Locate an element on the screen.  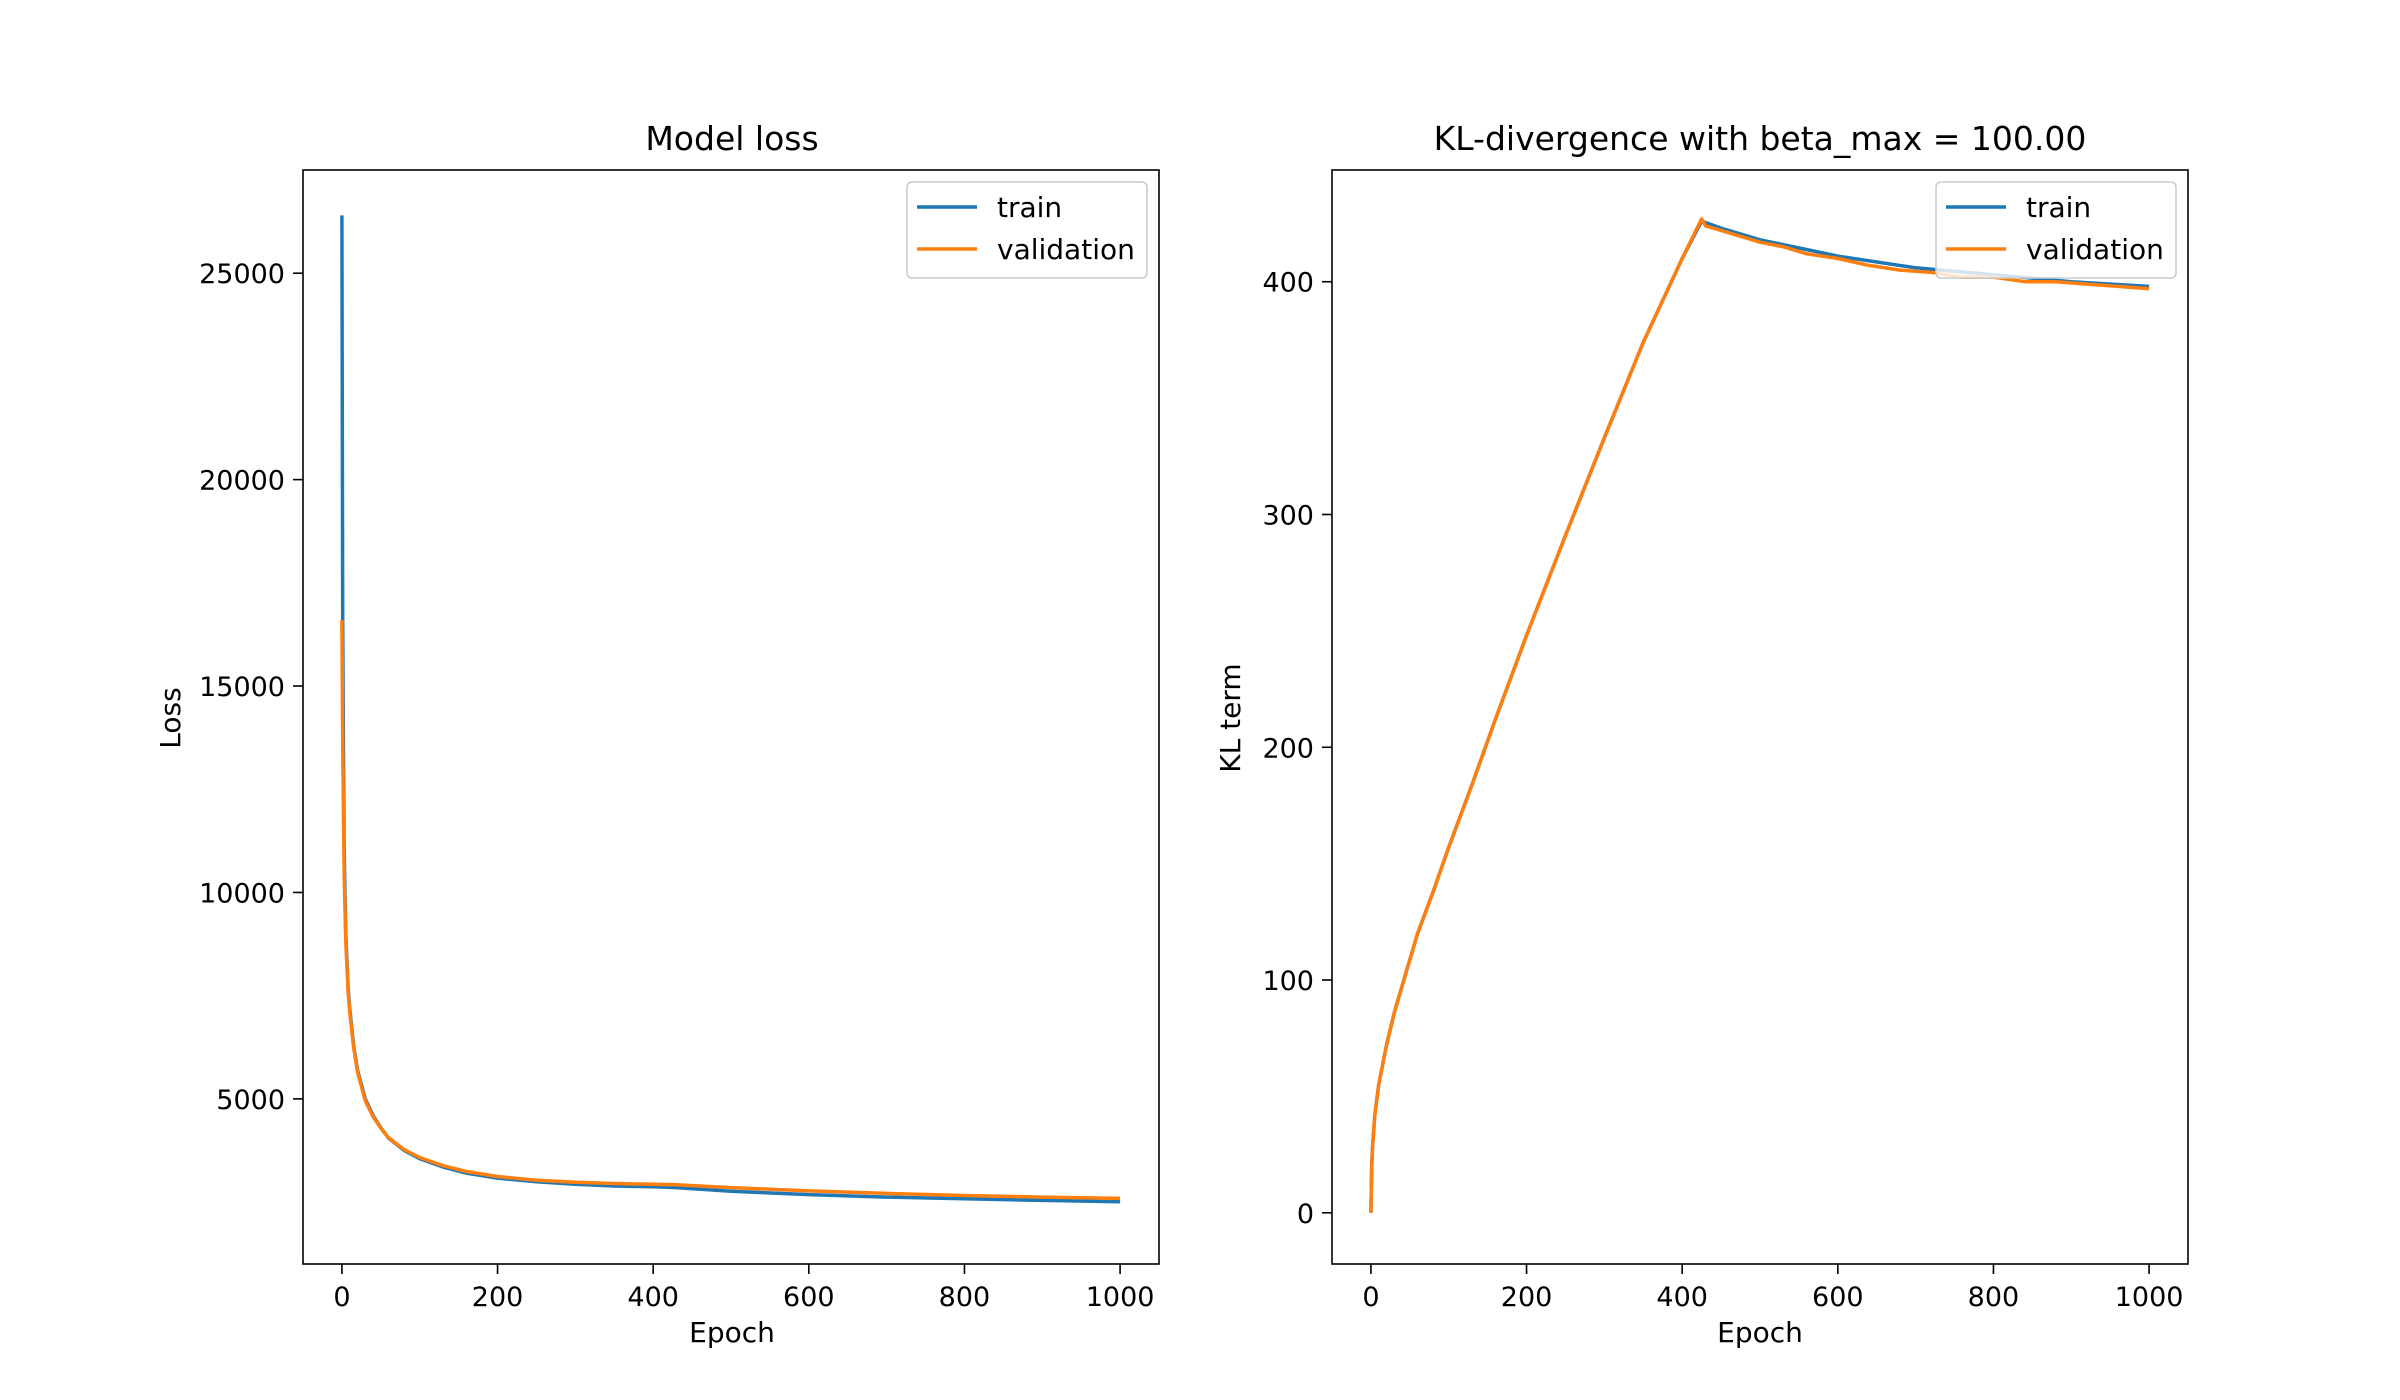
kl-legend-train-label: train is located at coordinates (2058, 207).